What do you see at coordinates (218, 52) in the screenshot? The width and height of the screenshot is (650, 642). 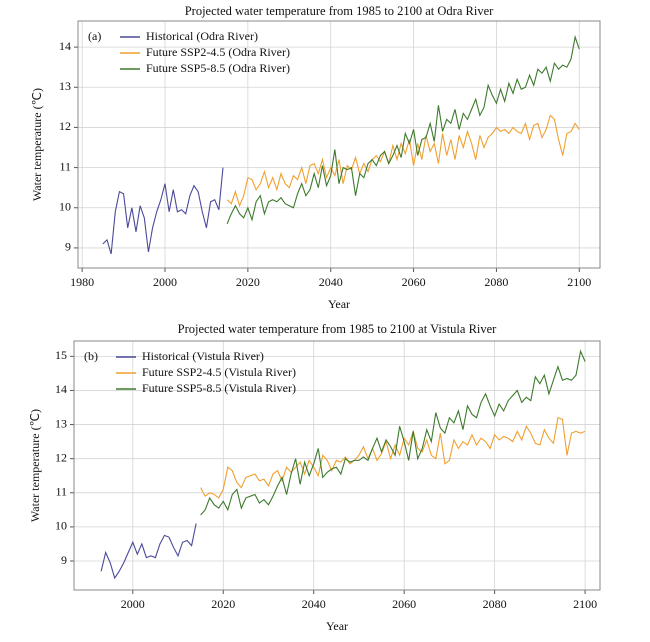 I see `legend-label: Future SSP2-4.5 (Odra River)` at bounding box center [218, 52].